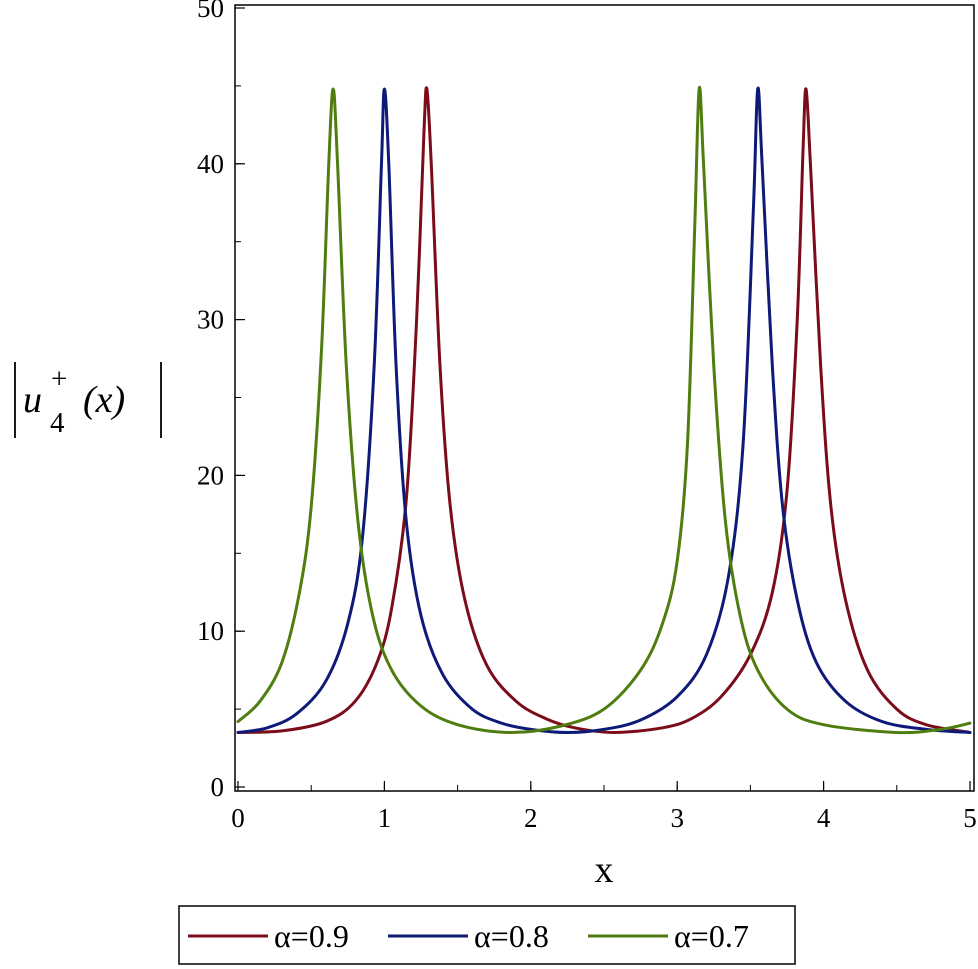 The width and height of the screenshot is (978, 969). What do you see at coordinates (210, 475) in the screenshot?
I see `y-tick-label: 20` at bounding box center [210, 475].